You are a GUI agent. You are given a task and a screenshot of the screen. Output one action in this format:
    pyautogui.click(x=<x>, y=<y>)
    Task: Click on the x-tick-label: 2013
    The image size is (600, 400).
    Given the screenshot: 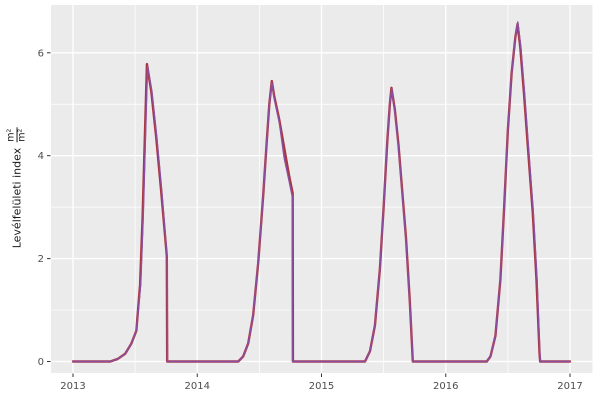 What is the action you would take?
    pyautogui.click(x=72, y=386)
    